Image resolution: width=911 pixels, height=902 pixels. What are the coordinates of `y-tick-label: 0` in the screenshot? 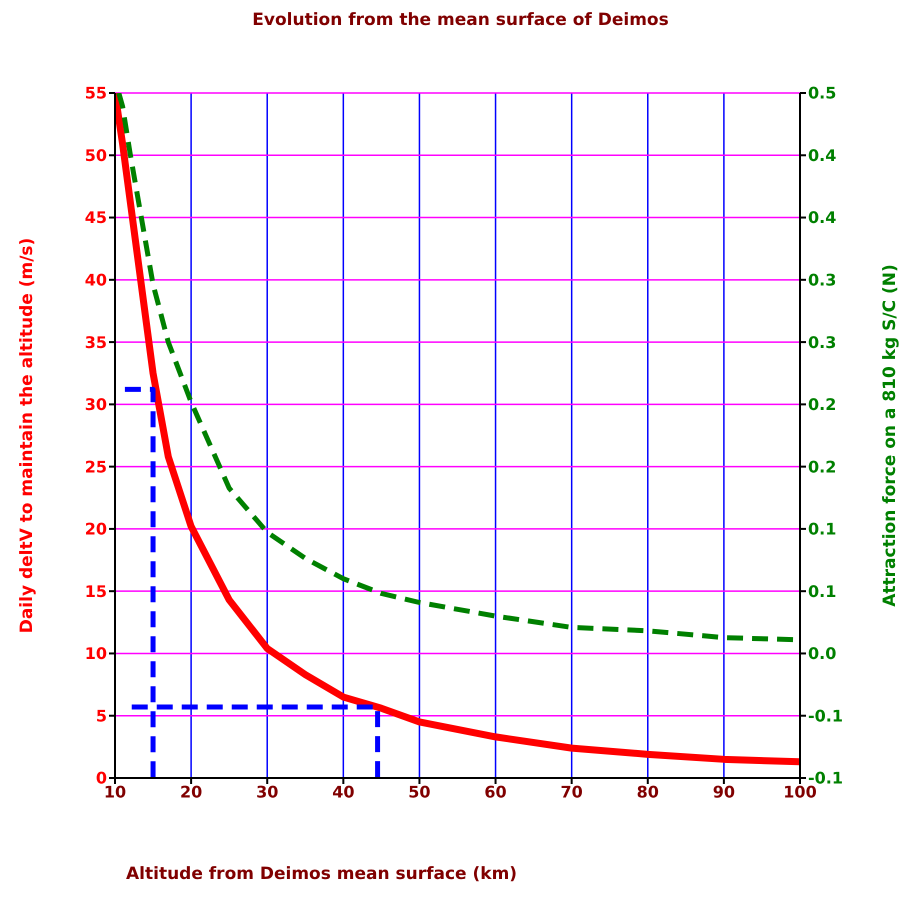 It's located at (101, 778).